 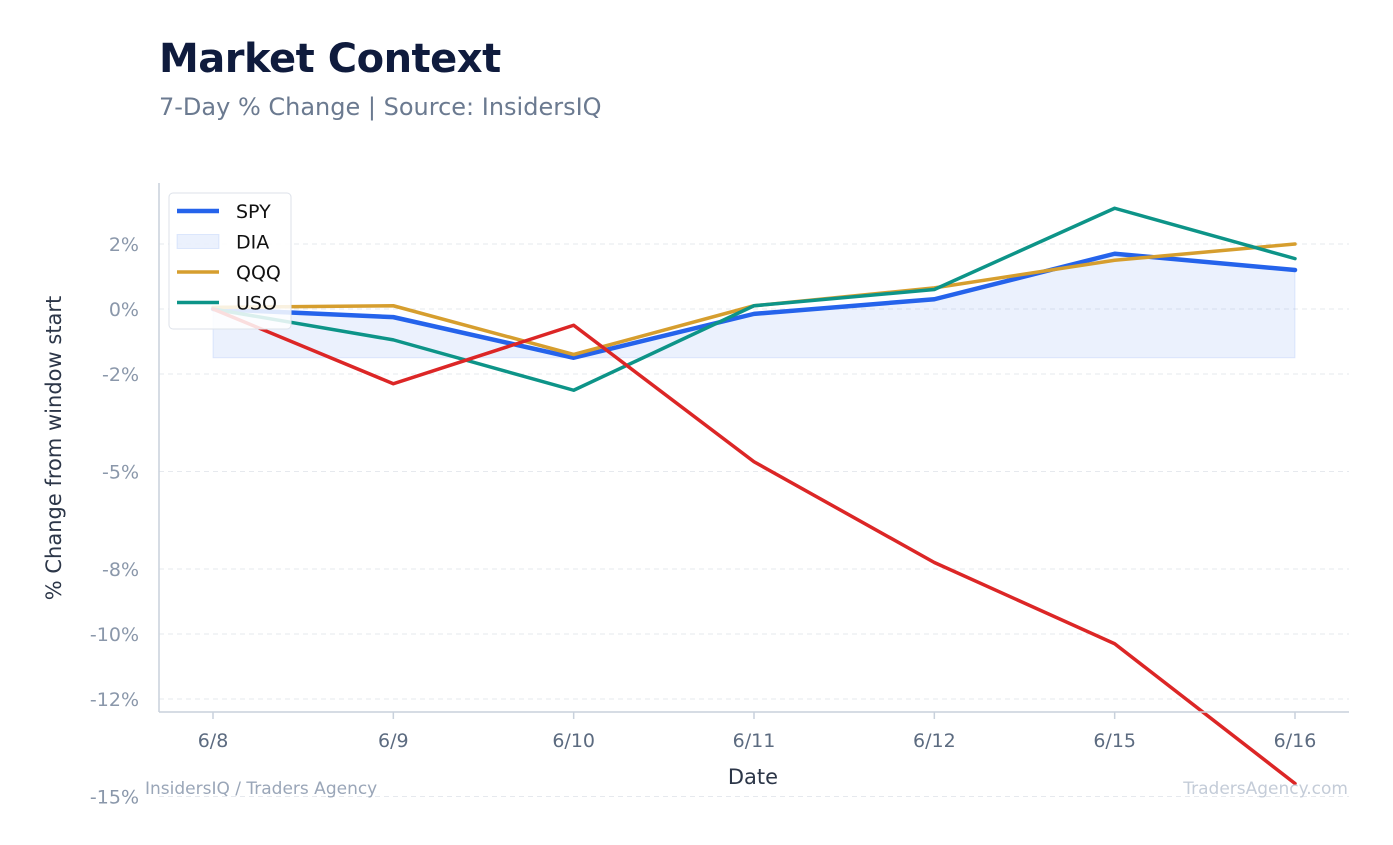 What do you see at coordinates (1265, 789) in the screenshot?
I see `footer-site: TradersAgency.com` at bounding box center [1265, 789].